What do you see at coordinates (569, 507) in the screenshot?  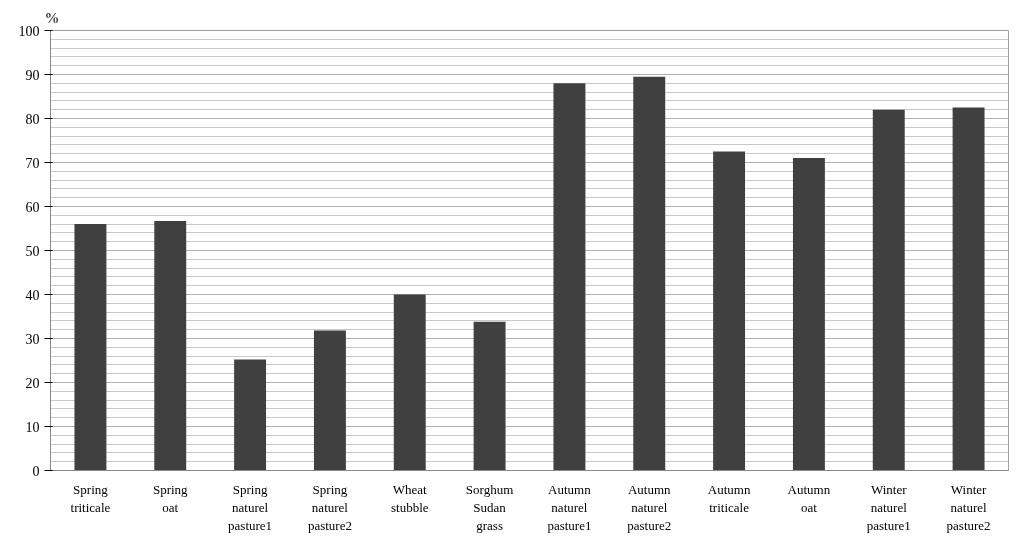 I see `x-tick-label: Autumn naturel pasture1` at bounding box center [569, 507].